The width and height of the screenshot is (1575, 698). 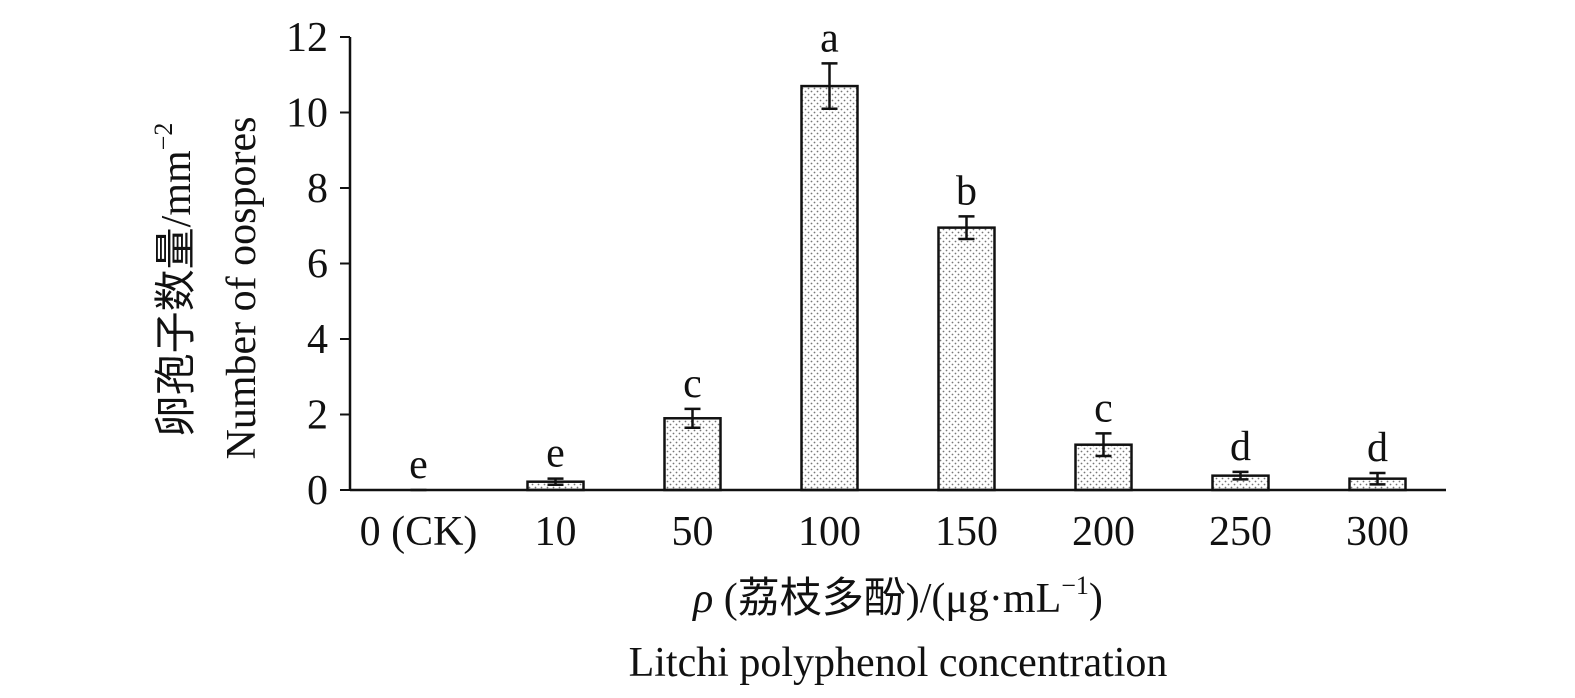 I want to click on significance-letter: b, so click(x=966, y=191).